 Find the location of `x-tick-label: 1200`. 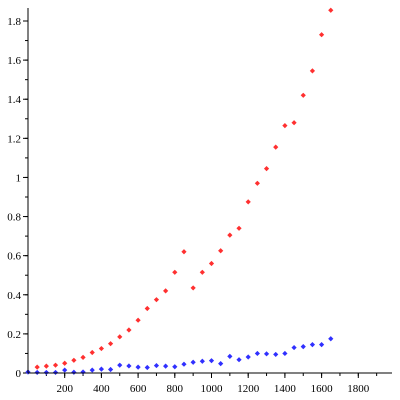

x-tick-label: 1200 is located at coordinates (248, 389).